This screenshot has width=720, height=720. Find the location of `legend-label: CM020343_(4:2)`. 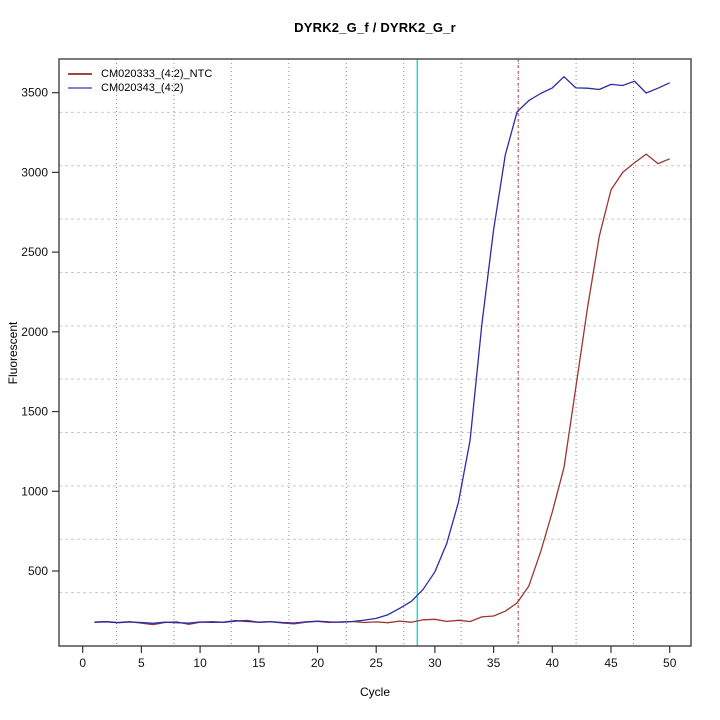

legend-label: CM020343_(4:2) is located at coordinates (142, 88).